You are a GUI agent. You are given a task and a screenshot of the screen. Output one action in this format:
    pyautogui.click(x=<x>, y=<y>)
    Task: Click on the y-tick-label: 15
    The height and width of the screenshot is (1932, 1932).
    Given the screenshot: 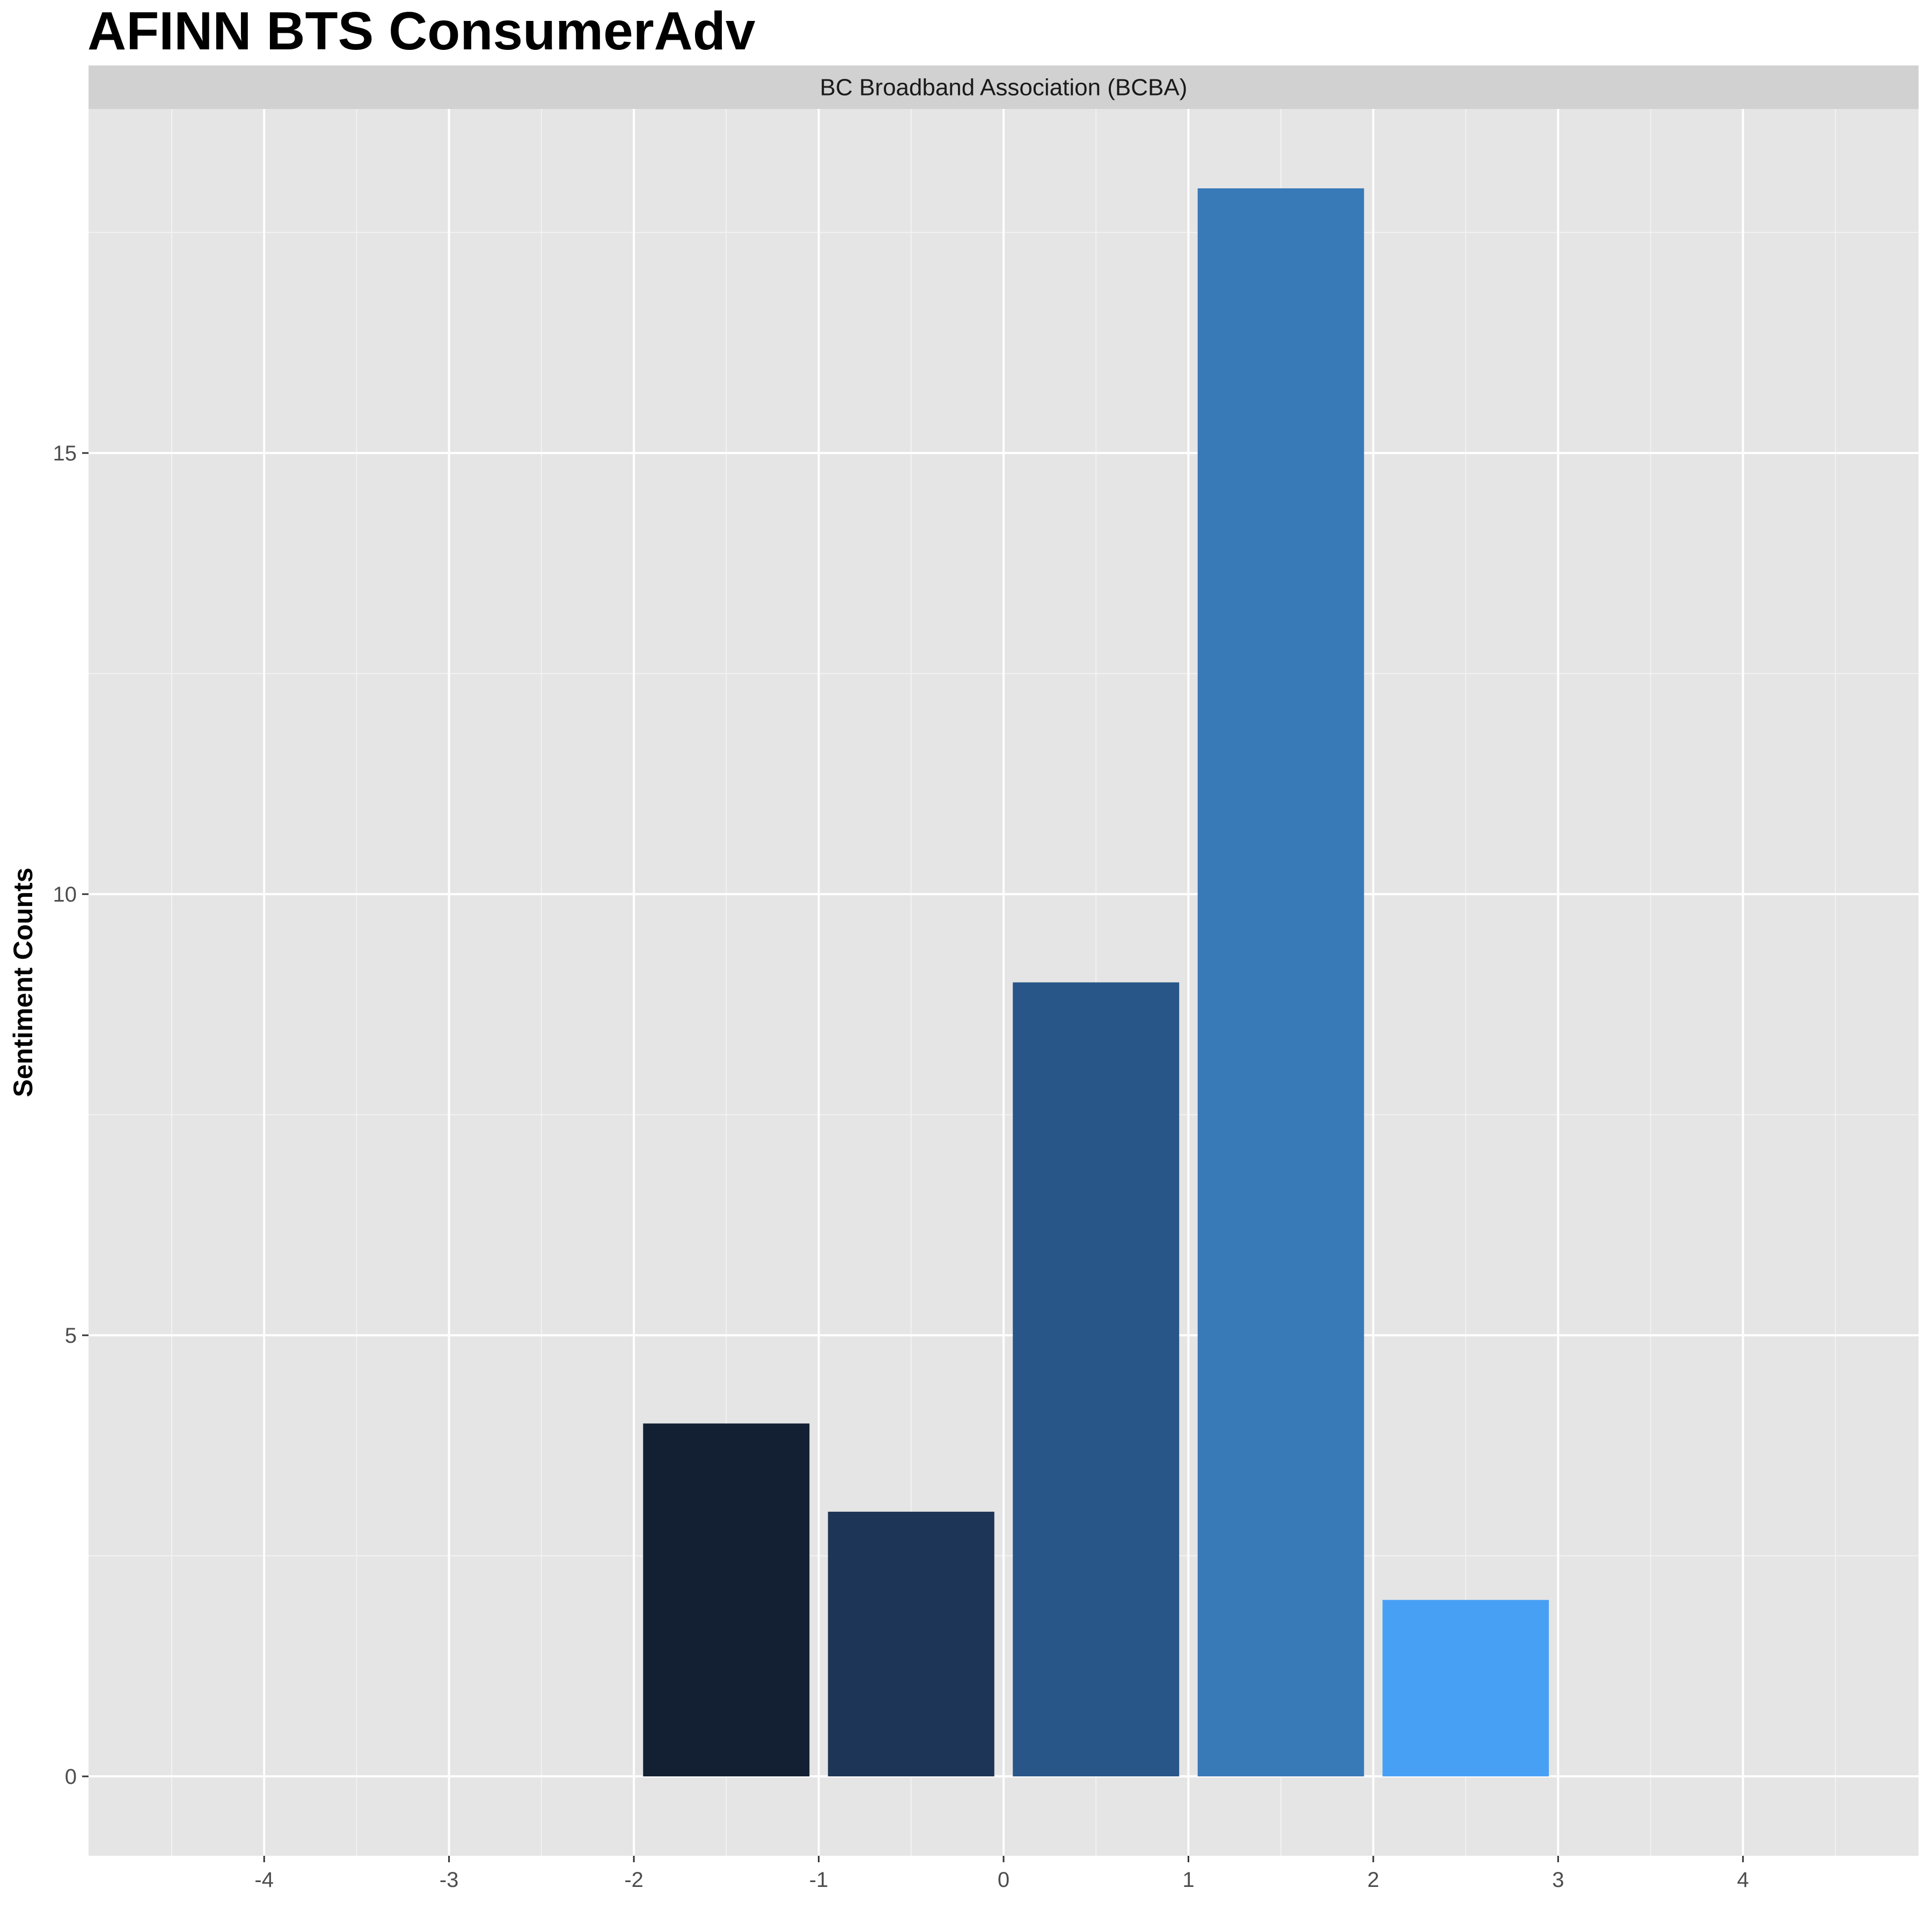 What is the action you would take?
    pyautogui.click(x=65, y=453)
    